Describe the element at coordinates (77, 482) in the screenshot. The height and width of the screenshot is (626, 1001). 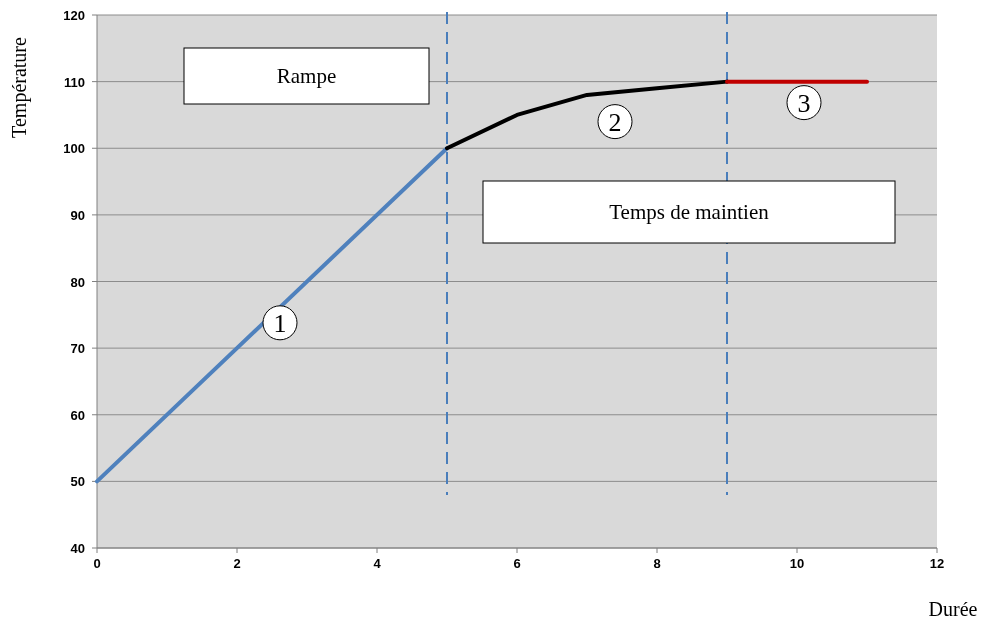
I see `y-tick-label: 50` at that location.